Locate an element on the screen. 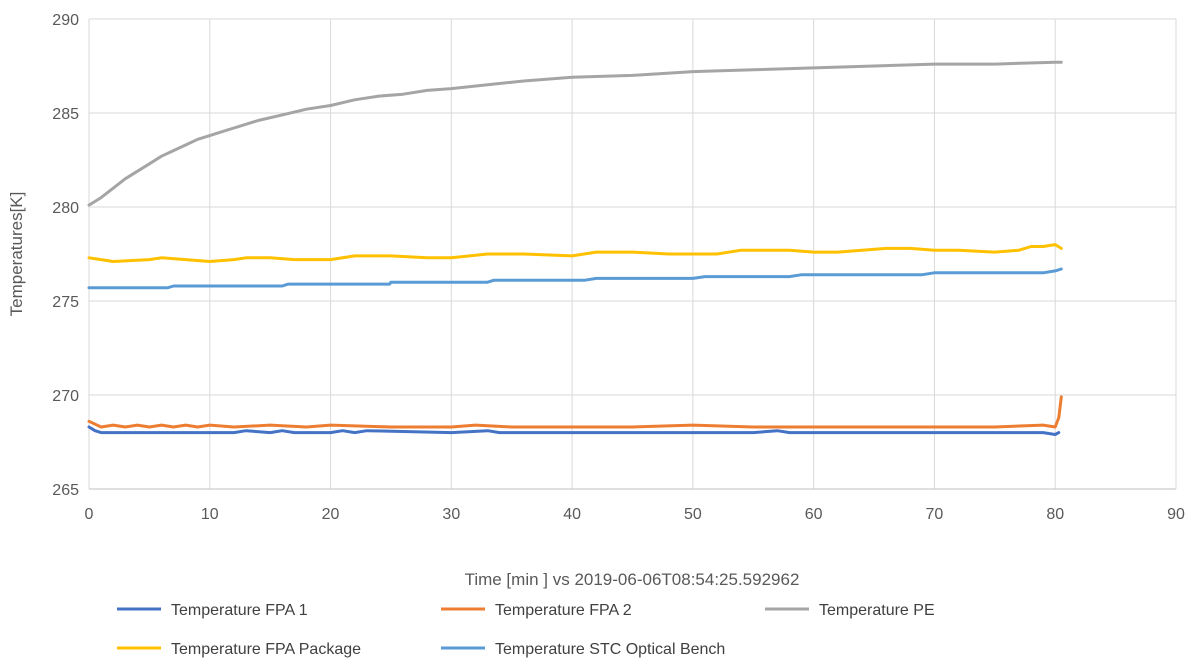 Image resolution: width=1199 pixels, height=660 pixels. x-tick-label: 50 is located at coordinates (693, 514).